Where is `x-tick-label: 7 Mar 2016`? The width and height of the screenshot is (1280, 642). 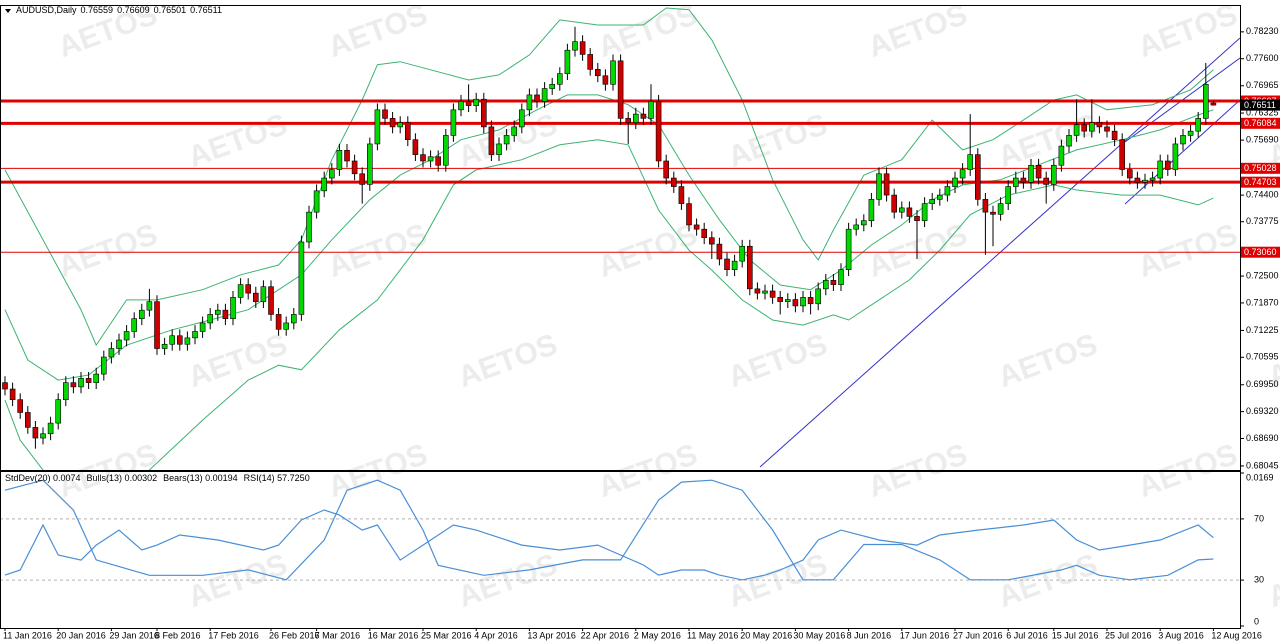
x-tick-label: 7 Mar 2016 is located at coordinates (338, 635).